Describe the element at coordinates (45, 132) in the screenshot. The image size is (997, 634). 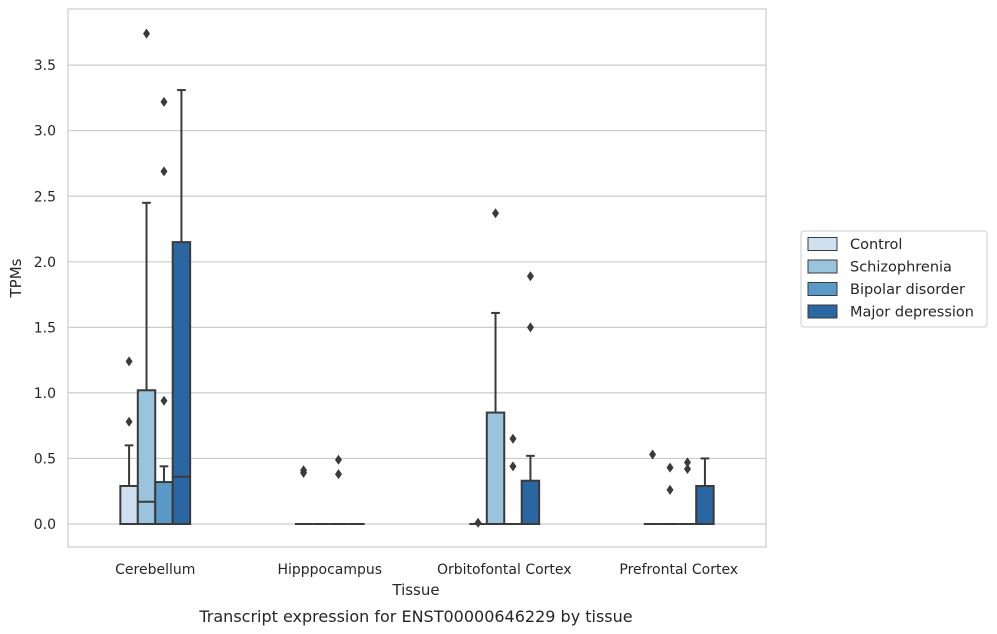
I see `y-tick-label: 3.0` at that location.